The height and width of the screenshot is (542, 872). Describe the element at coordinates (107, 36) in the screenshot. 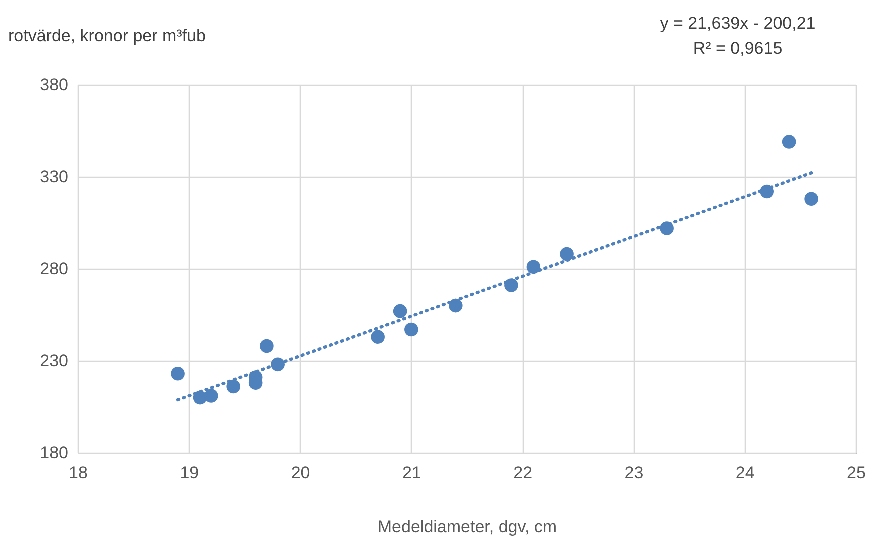

I see `y-axis-title: rotvärde, kronor per m³fub` at that location.